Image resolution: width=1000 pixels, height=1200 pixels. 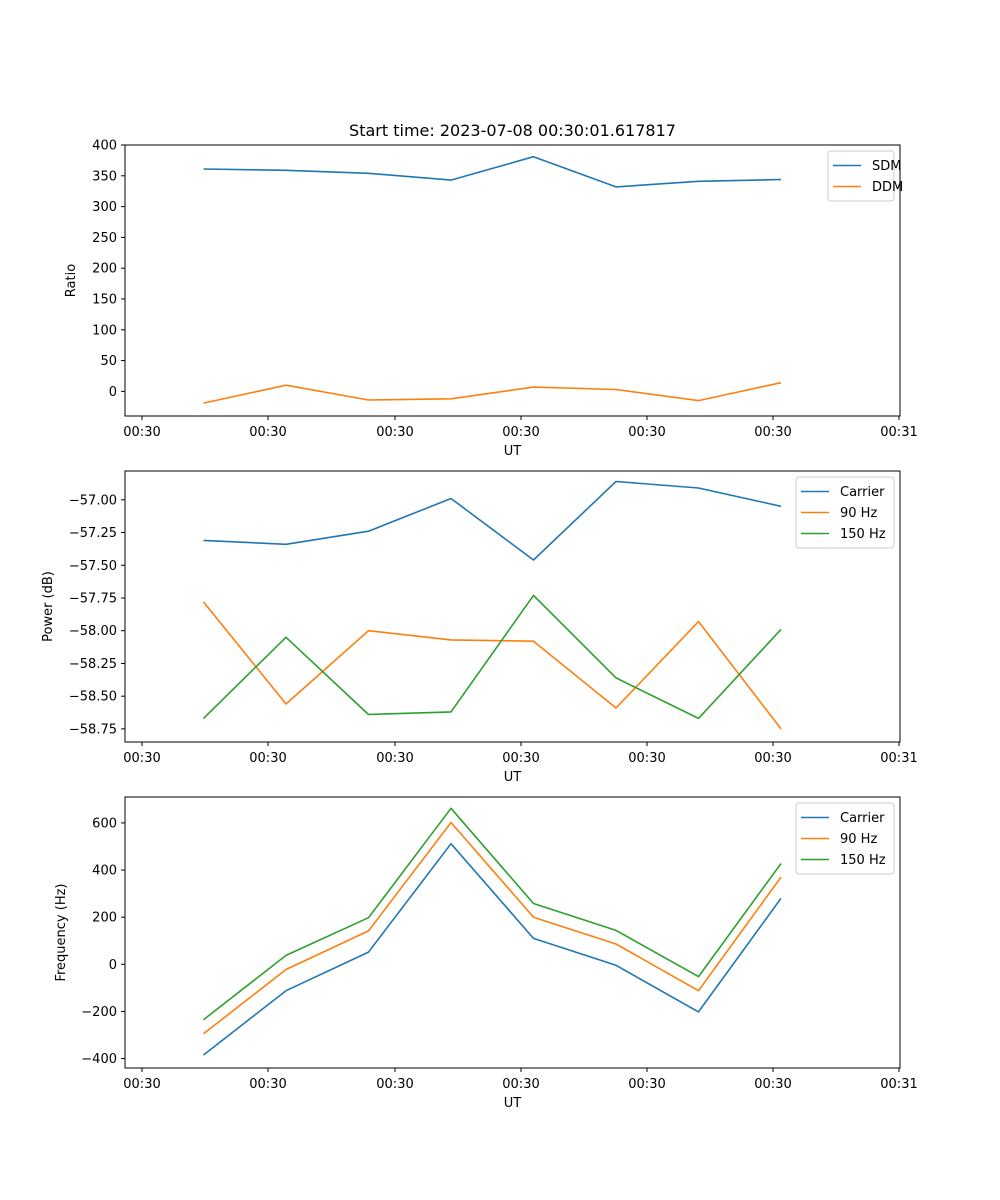 I want to click on y-tick-label: −400, so click(x=99, y=1059).